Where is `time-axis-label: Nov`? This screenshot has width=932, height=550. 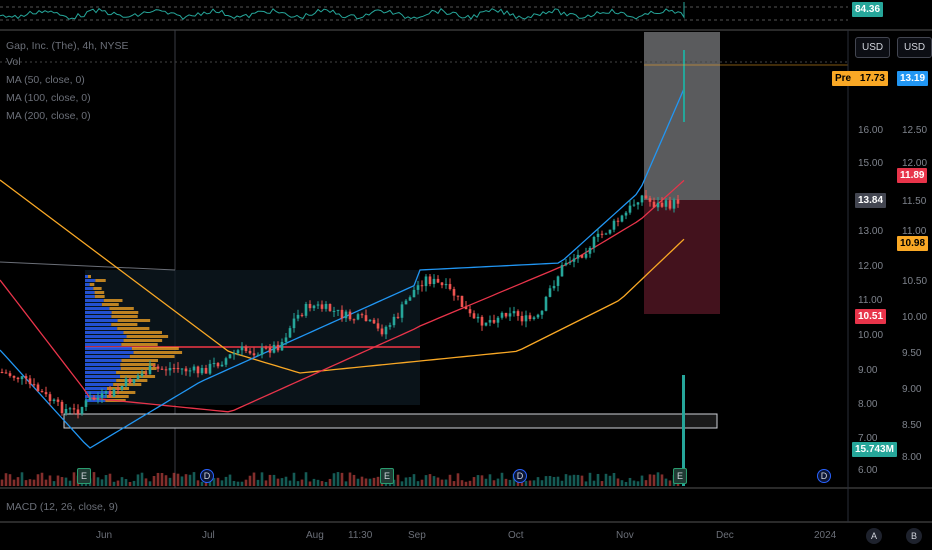 time-axis-label: Nov is located at coordinates (625, 535).